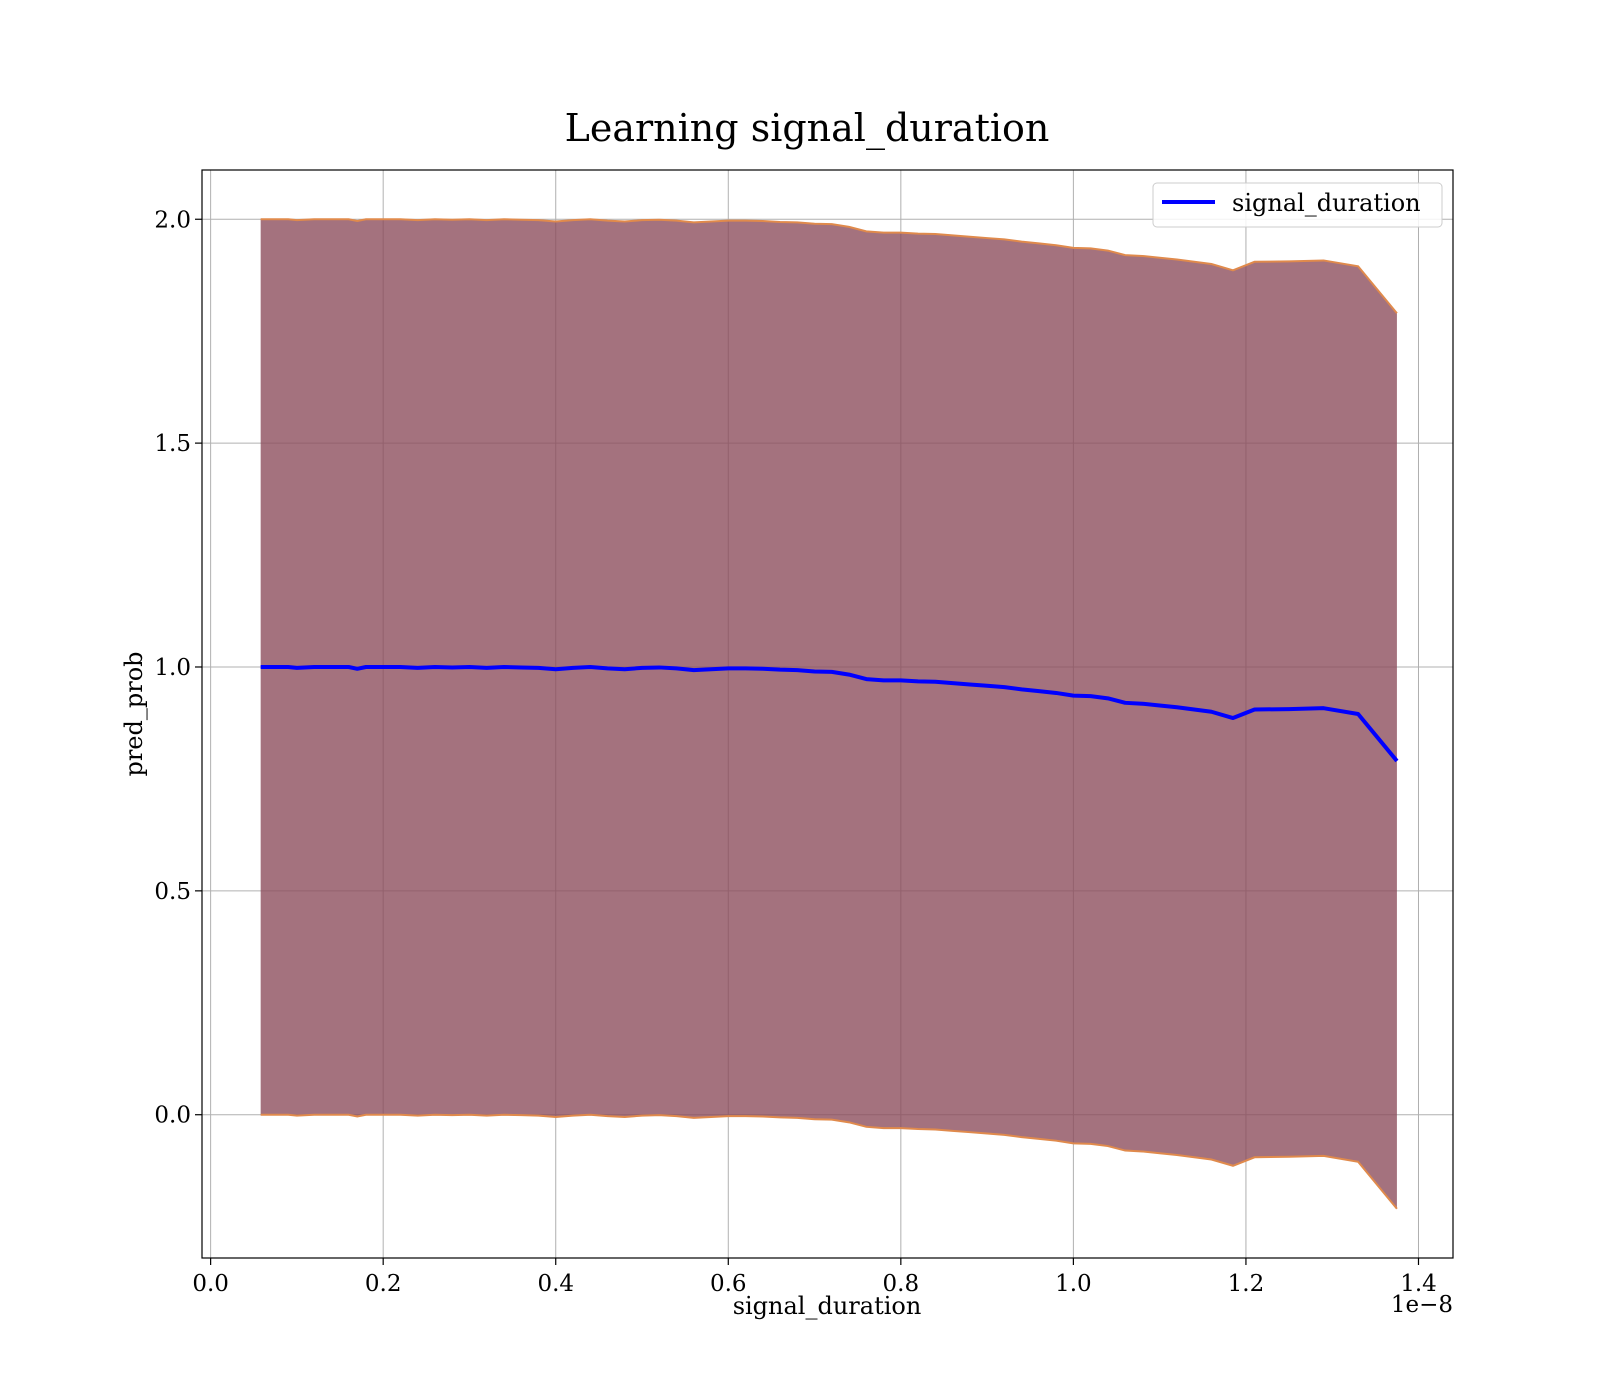  What do you see at coordinates (172, 1116) in the screenshot?
I see `y-tick-label: 0.0` at bounding box center [172, 1116].